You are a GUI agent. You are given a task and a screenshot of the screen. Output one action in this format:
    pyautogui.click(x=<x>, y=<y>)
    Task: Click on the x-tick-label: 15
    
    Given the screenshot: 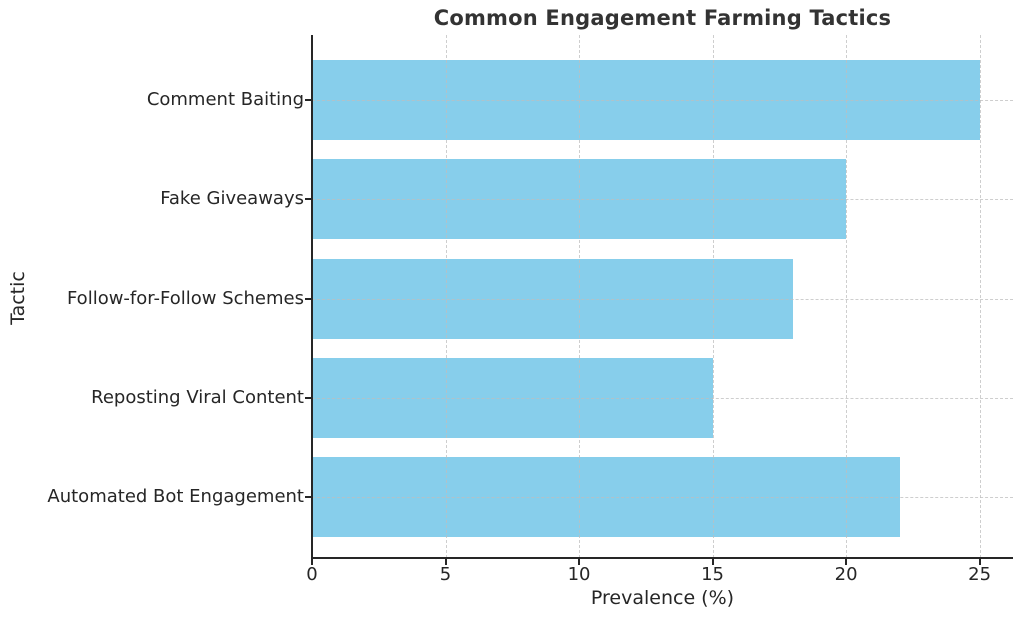 What is the action you would take?
    pyautogui.click(x=713, y=574)
    